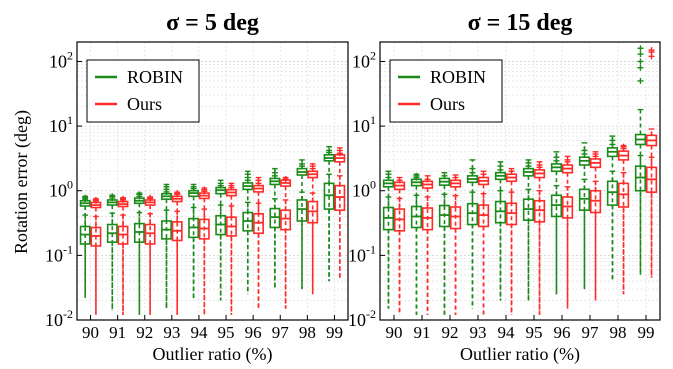 This screenshot has height=369, width=673. Describe the element at coordinates (520, 23) in the screenshot. I see `chart-title: σ = 15 deg` at that location.